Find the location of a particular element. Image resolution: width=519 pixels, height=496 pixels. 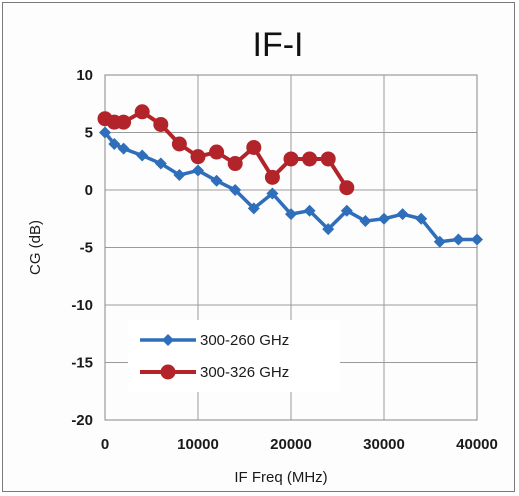

y-axis-label: CG (dB) is located at coordinates (35, 247).